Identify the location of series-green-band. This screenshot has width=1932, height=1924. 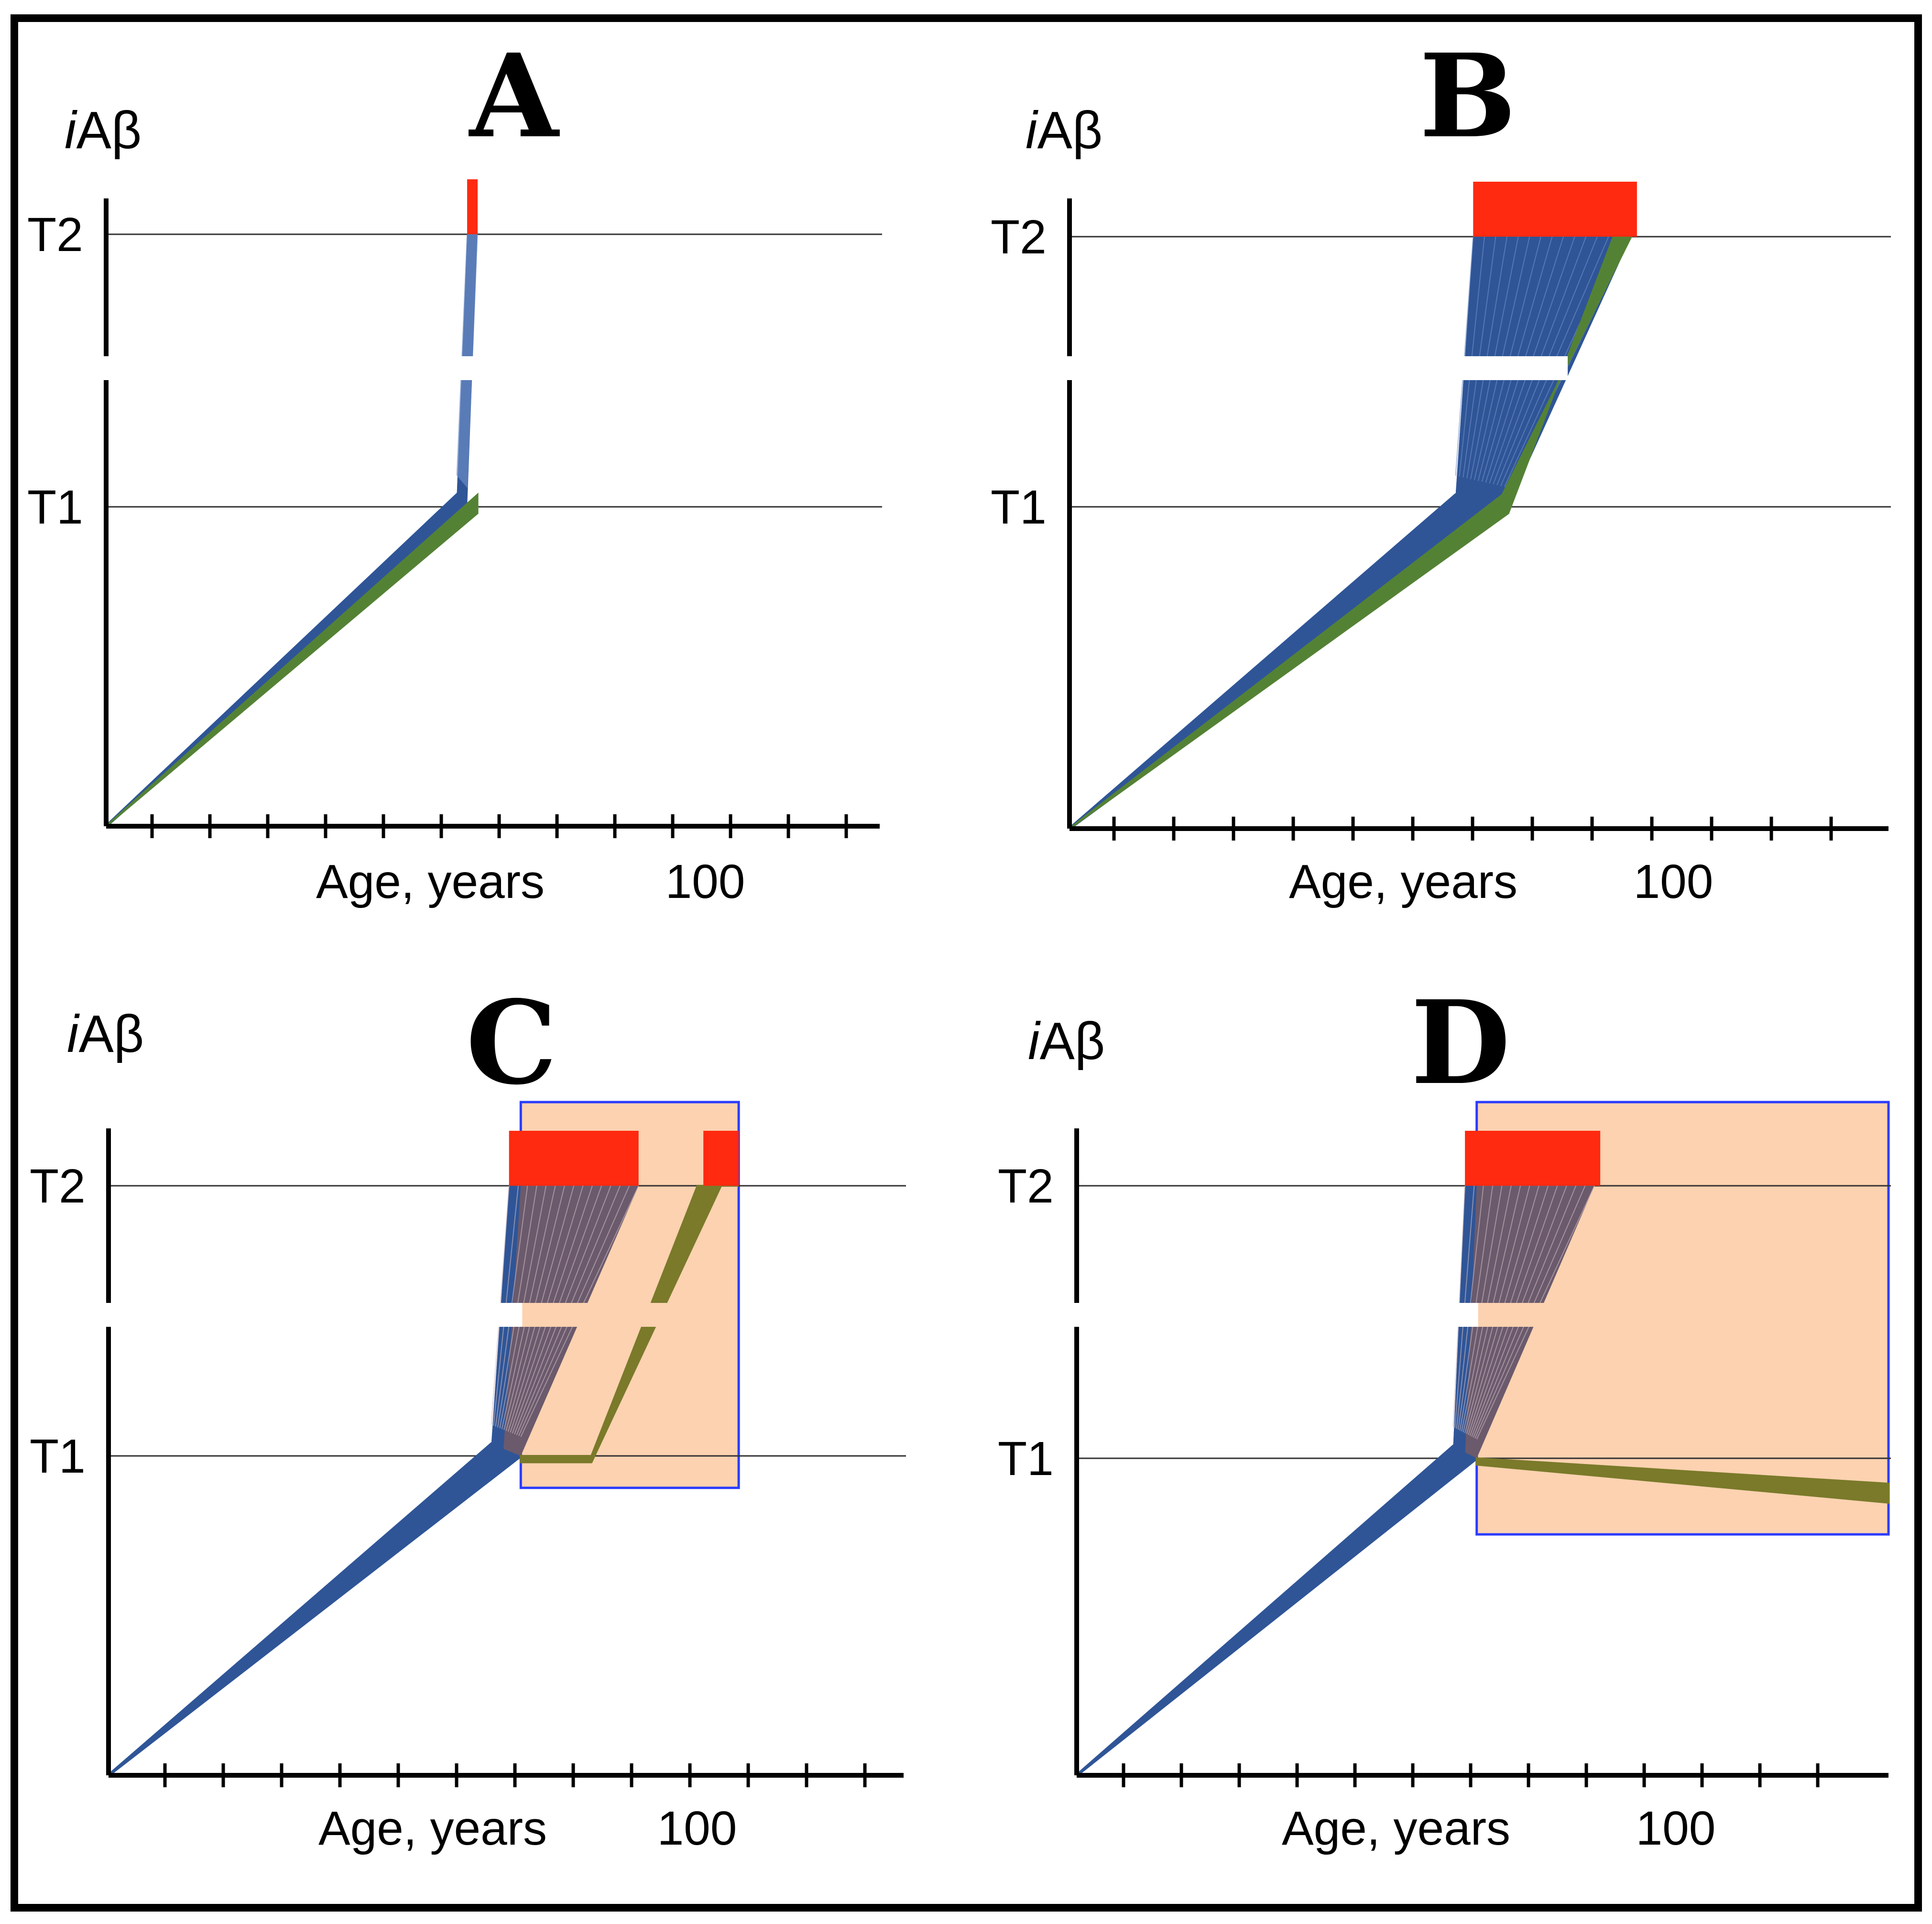
(292, 659).